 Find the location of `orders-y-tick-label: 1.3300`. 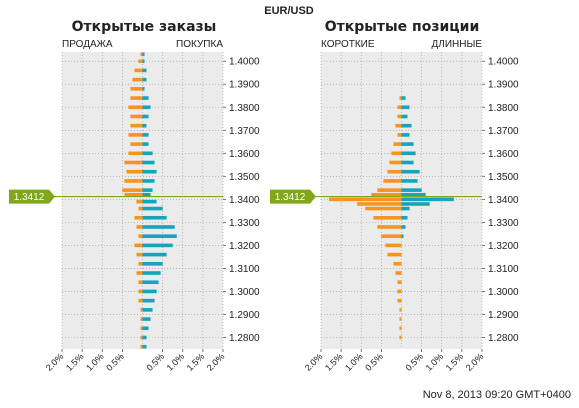

orders-y-tick-label: 1.3300 is located at coordinates (244, 223).